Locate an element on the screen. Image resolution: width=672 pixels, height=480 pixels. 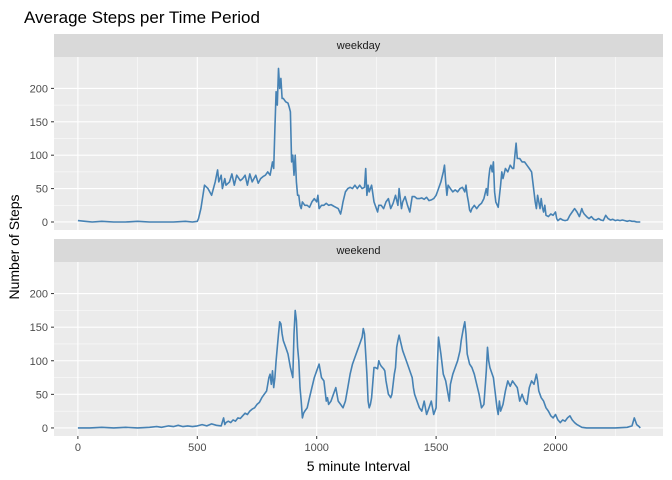
strip-label-weekday: weekday is located at coordinates (358, 46).